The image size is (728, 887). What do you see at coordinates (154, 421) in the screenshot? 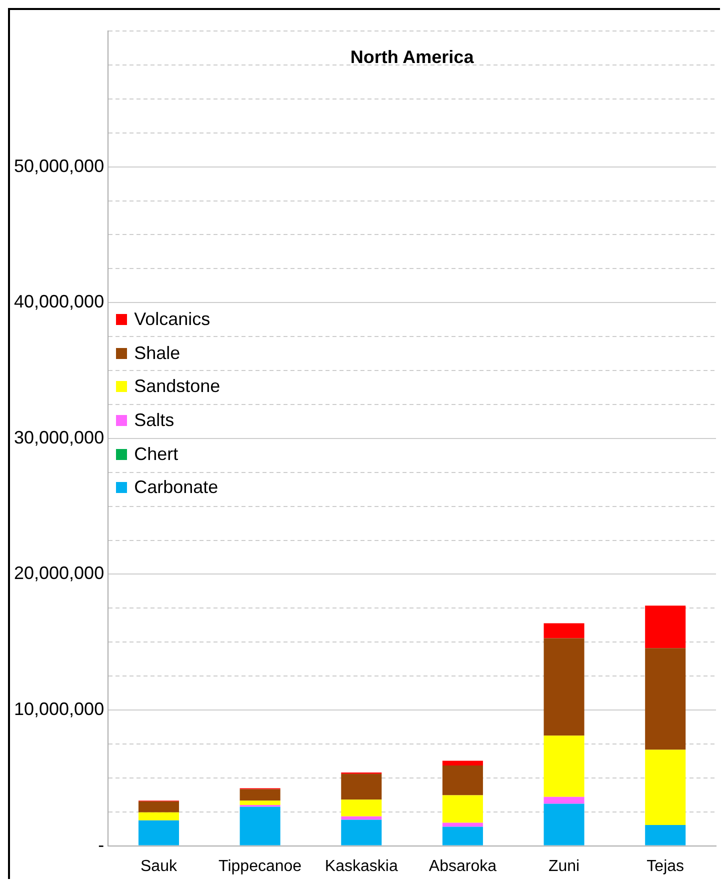
I see `legend-label: Salts` at bounding box center [154, 421].